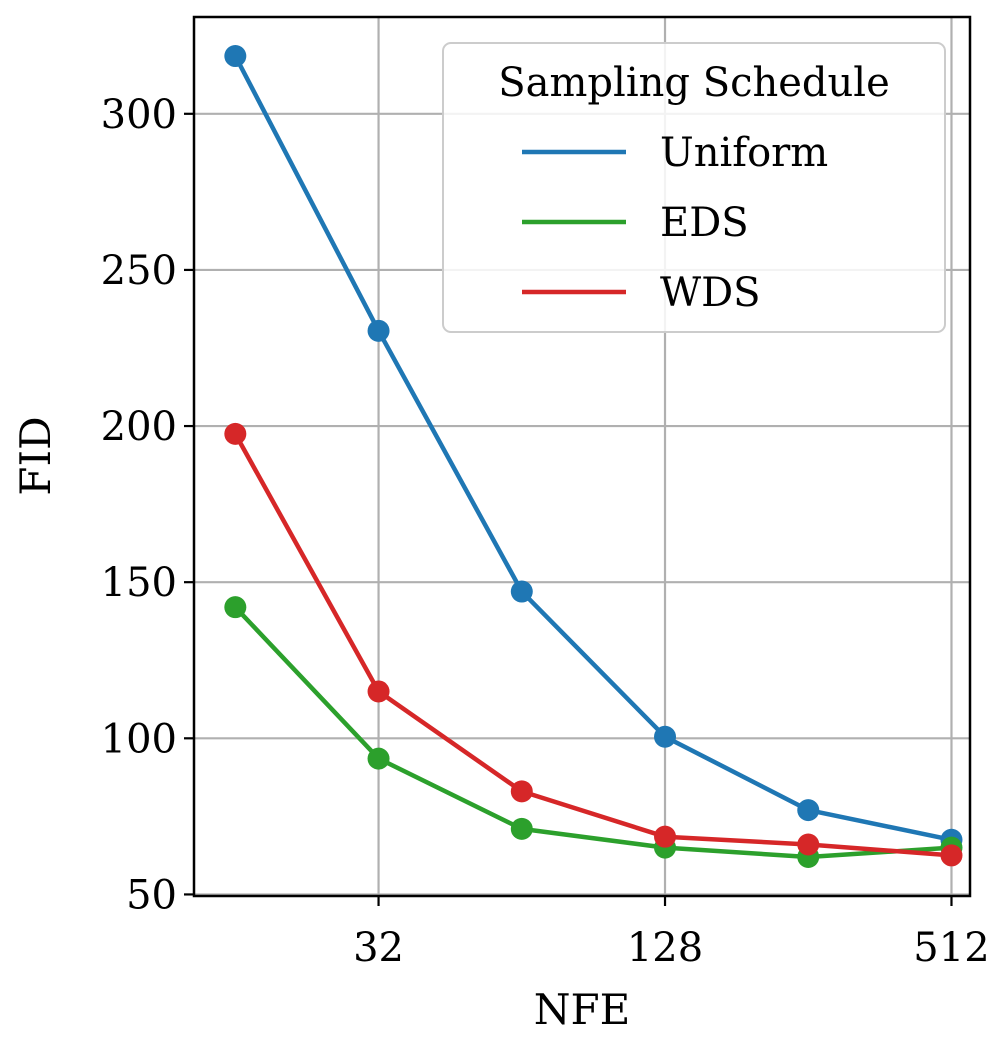 The image size is (996, 1048). I want to click on legend-label-uniform: Uniform, so click(744, 153).